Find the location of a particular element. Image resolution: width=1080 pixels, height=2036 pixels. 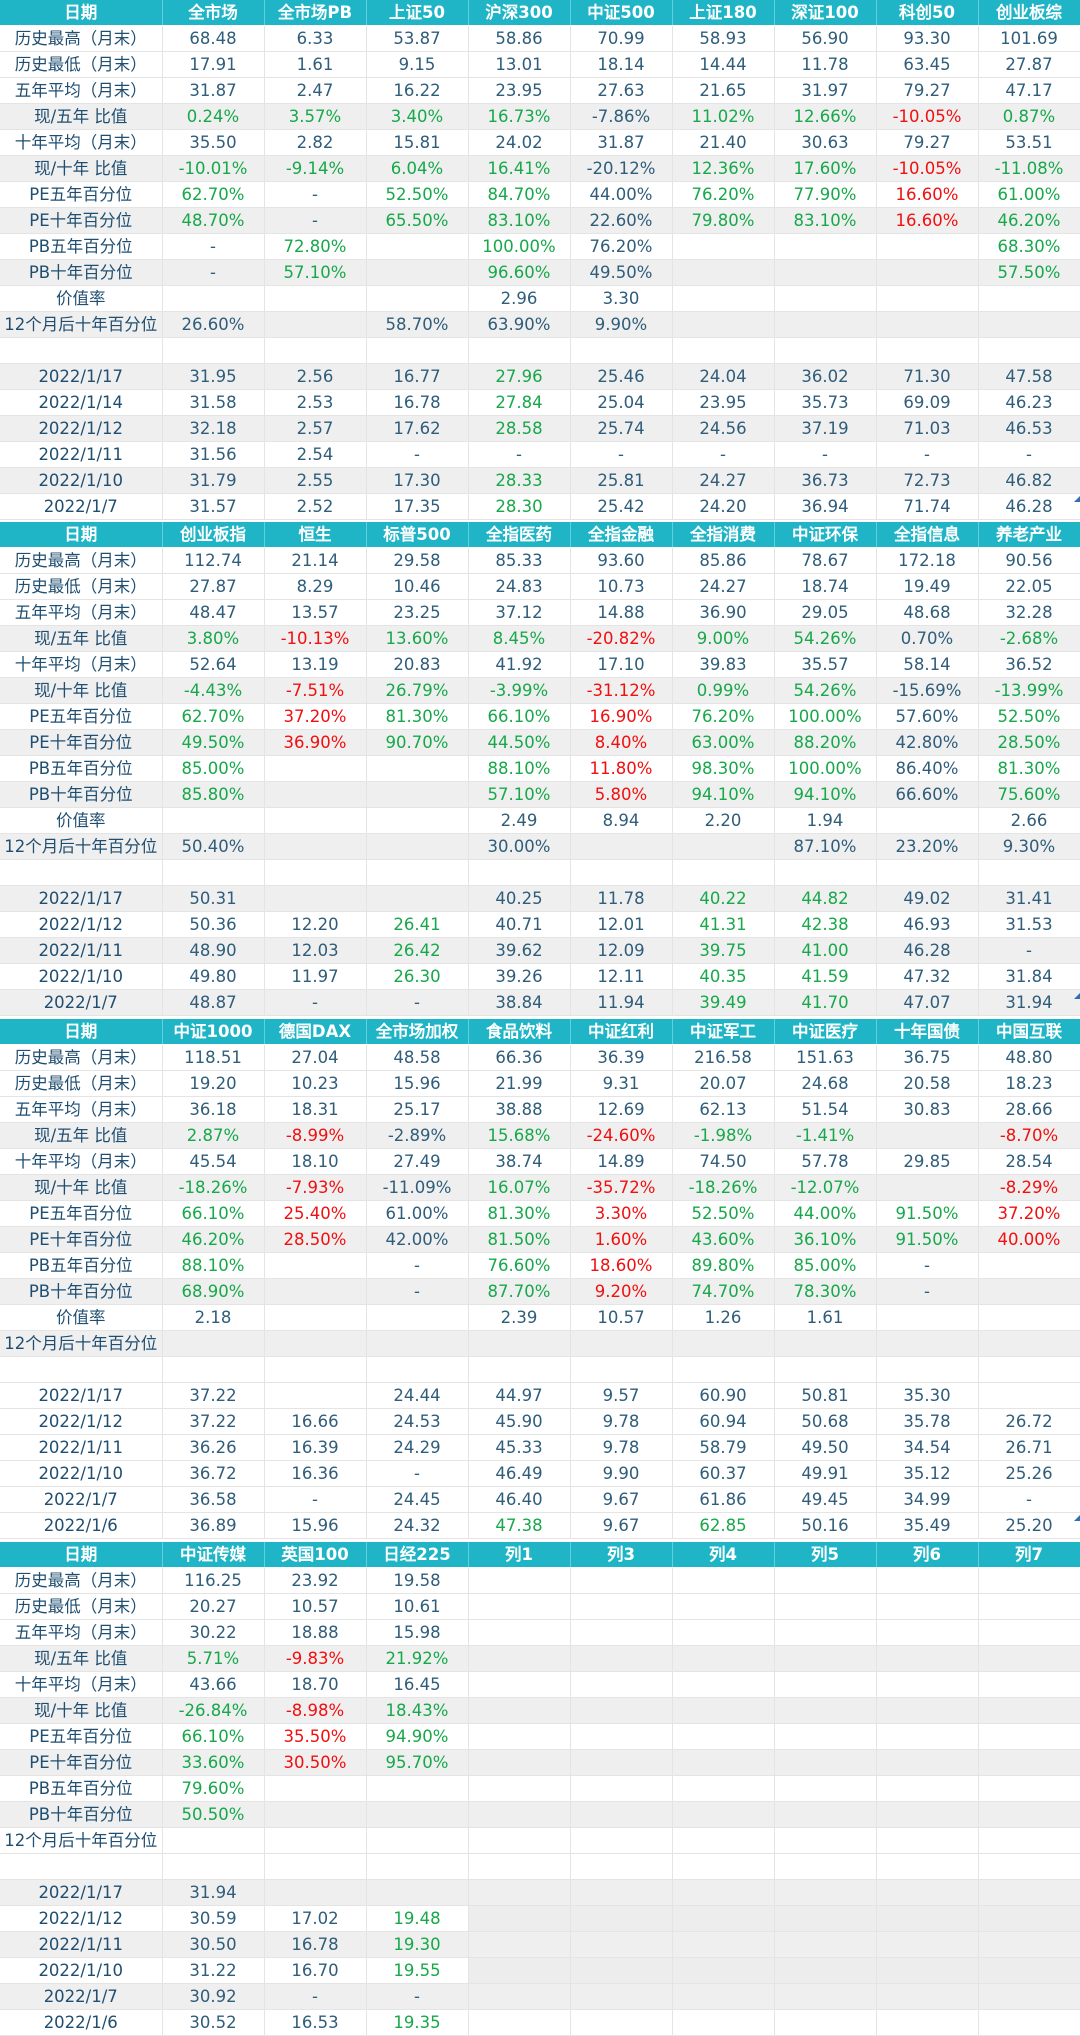

table-cell: -7.86% is located at coordinates (621, 116).